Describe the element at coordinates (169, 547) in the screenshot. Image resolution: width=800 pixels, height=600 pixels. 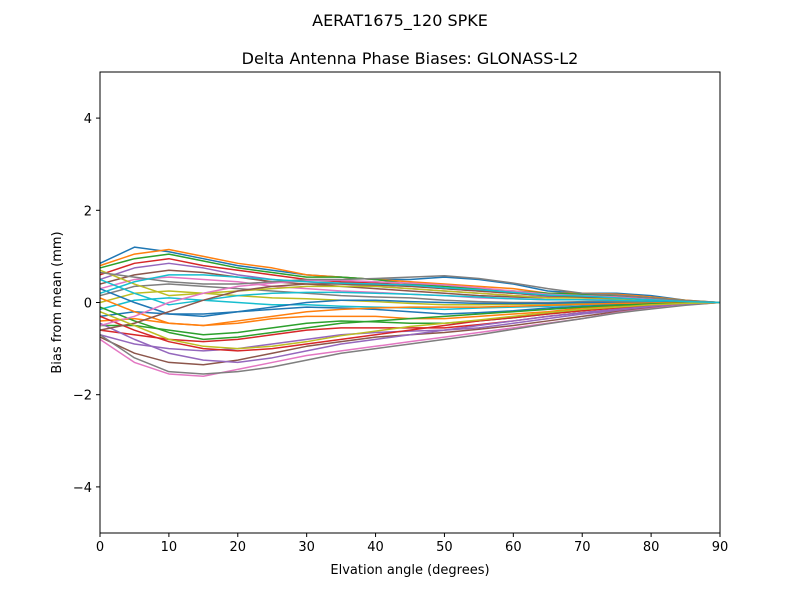
I see `x-tick-label: 10` at that location.